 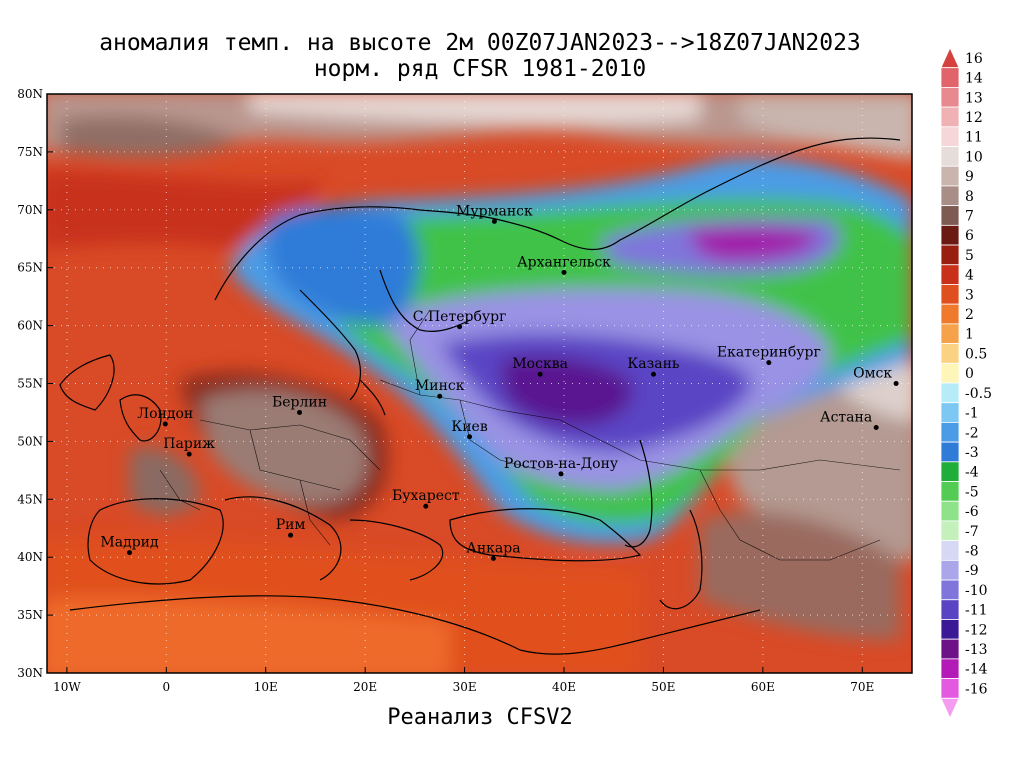 What do you see at coordinates (976, 670) in the screenshot?
I see `colorbar-label: -14` at bounding box center [976, 670].